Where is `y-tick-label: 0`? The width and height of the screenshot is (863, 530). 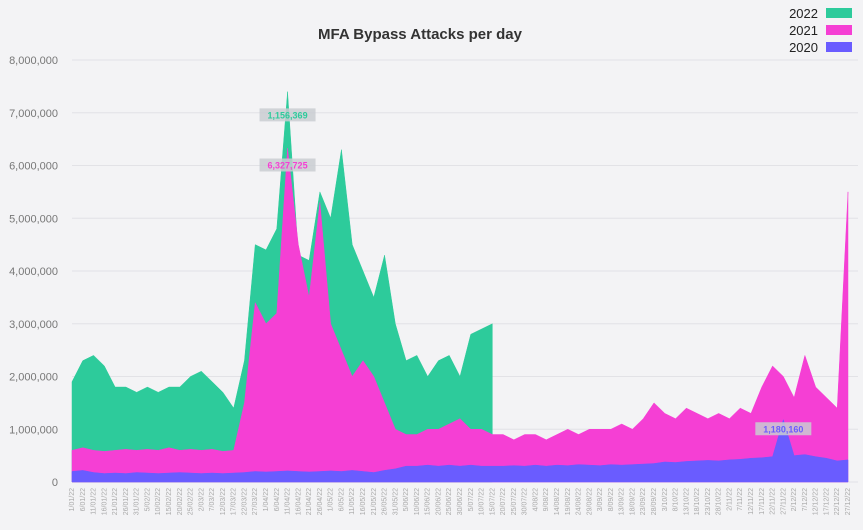
y-tick-label: 0 is located at coordinates (55, 483).